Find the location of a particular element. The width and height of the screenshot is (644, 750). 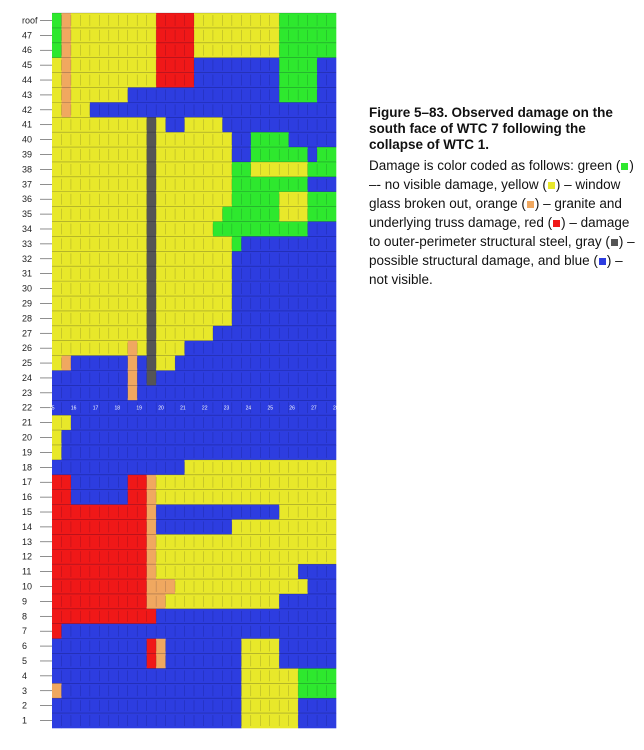

column-label-16: 16 is located at coordinates (74, 409).